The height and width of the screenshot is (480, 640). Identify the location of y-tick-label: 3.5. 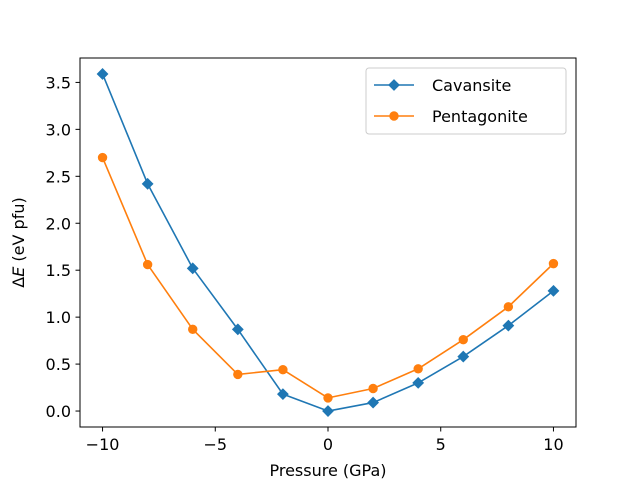
(58, 82).